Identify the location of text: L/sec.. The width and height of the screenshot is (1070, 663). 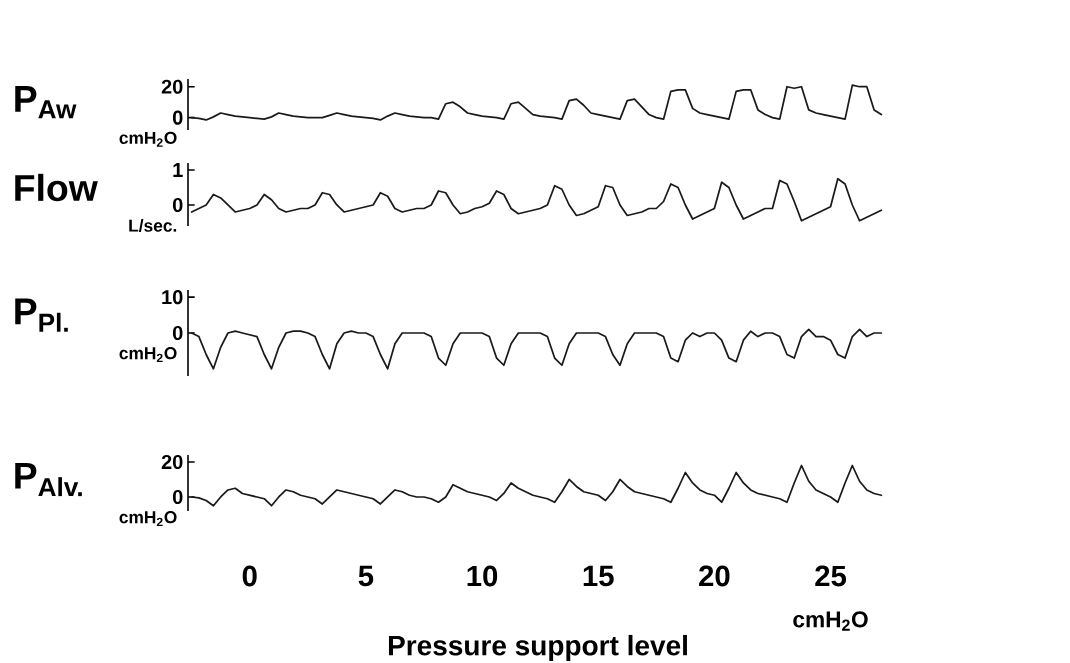
(153, 225).